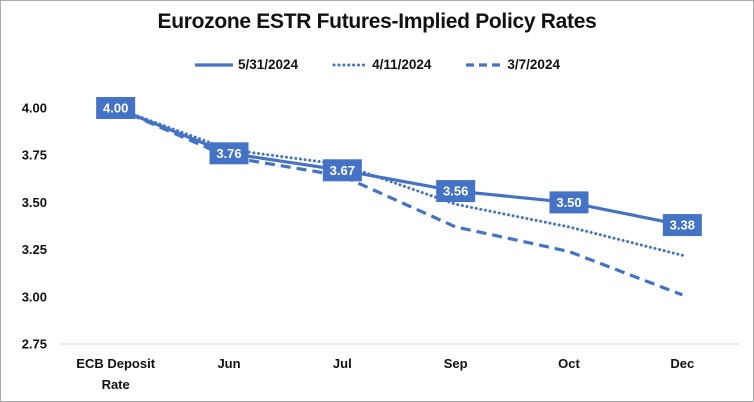 Image resolution: width=754 pixels, height=402 pixels. Describe the element at coordinates (456, 363) in the screenshot. I see `x-axis-category-label: Sep` at that location.